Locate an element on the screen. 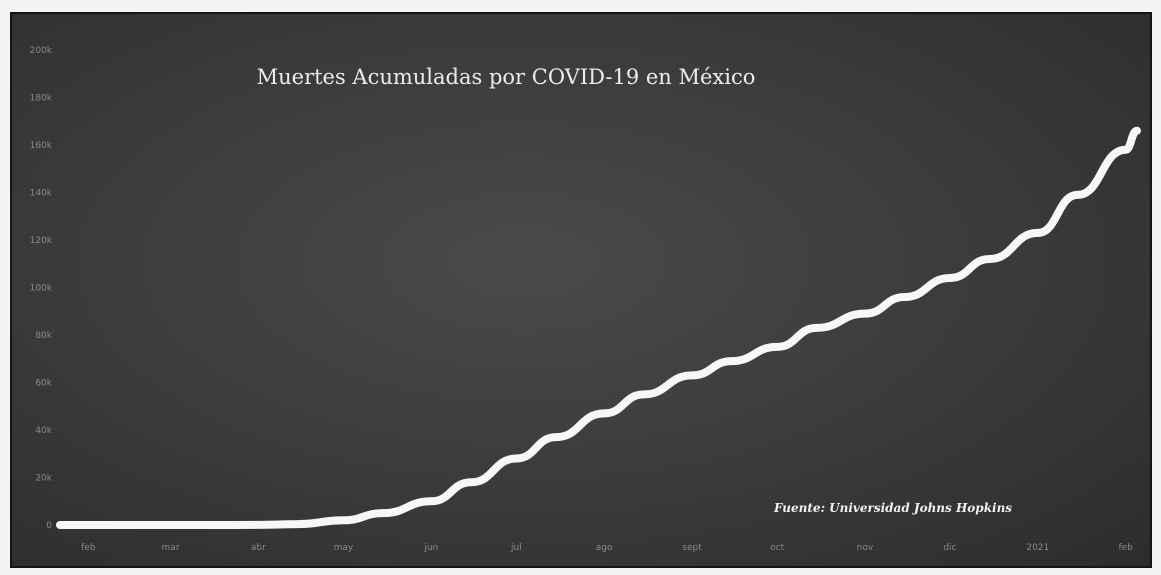 Image resolution: width=1161 pixels, height=575 pixels. y-tick-label: 120k is located at coordinates (41, 241).